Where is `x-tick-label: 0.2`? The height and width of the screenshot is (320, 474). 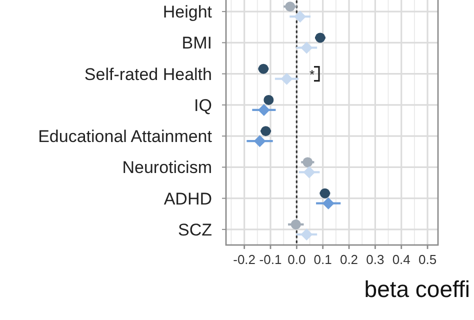 x-tick-label: 0.2 is located at coordinates (349, 259).